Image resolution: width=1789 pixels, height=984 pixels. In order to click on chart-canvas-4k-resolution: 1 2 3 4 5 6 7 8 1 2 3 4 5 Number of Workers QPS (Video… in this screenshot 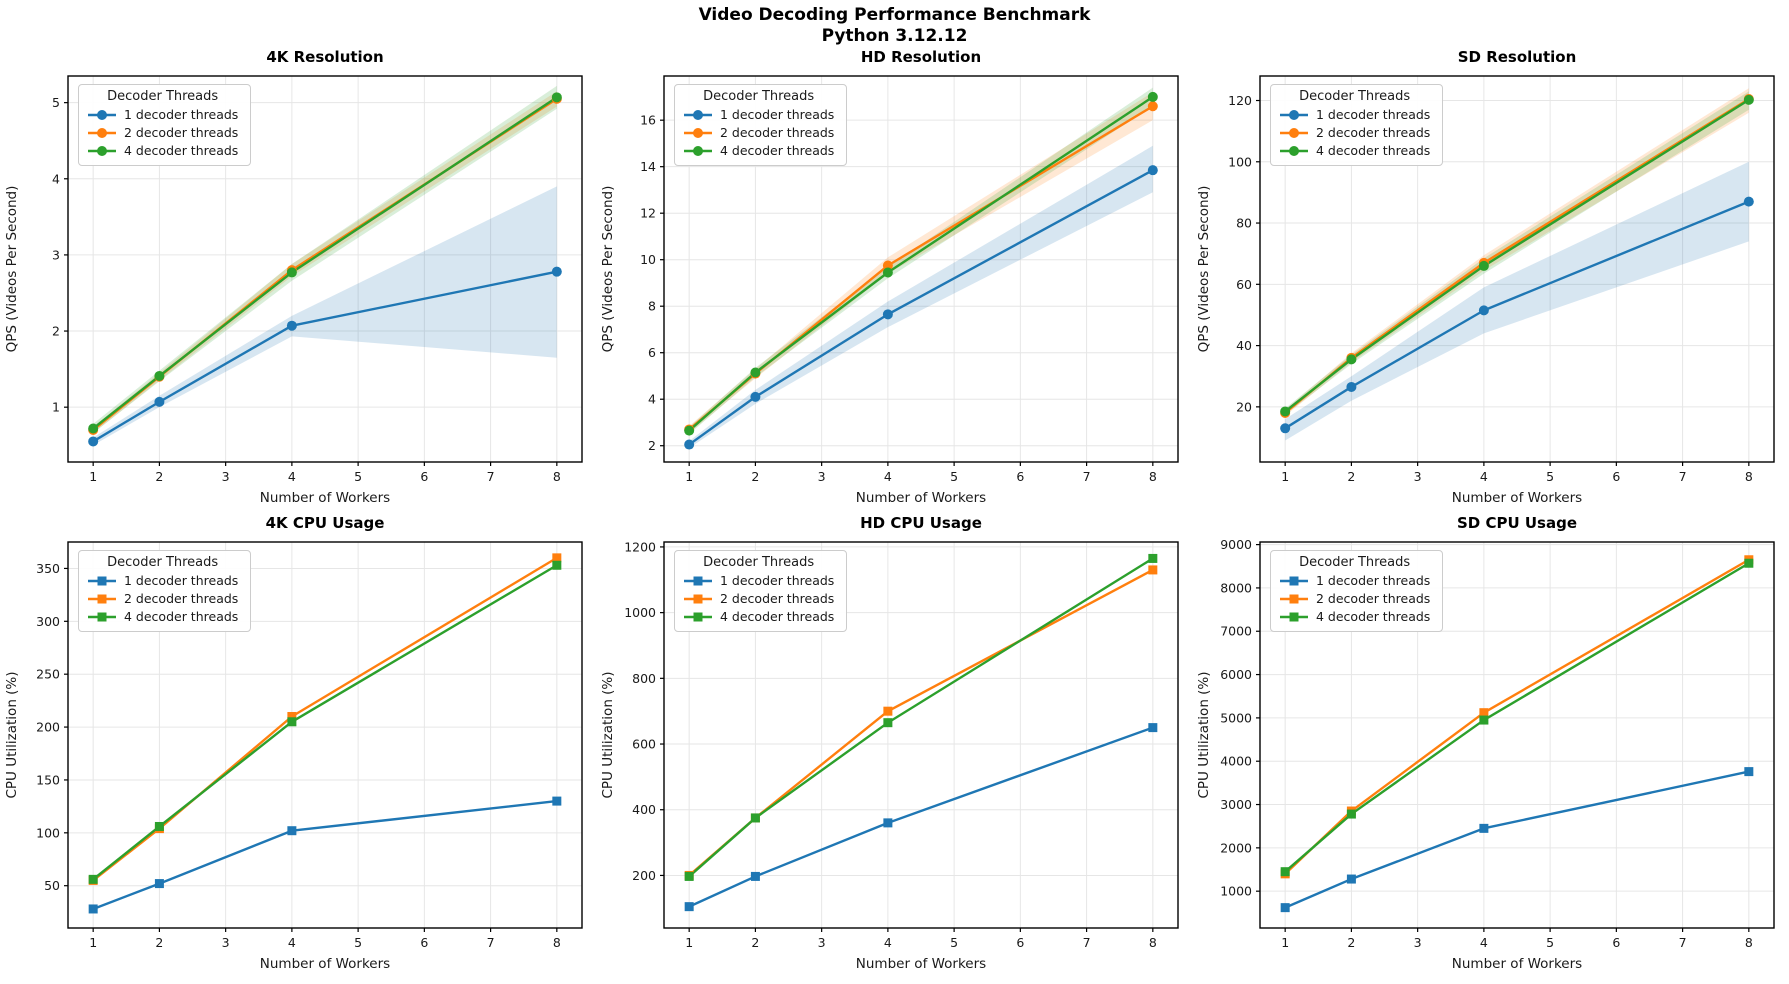, I will do `click(293, 290)`.